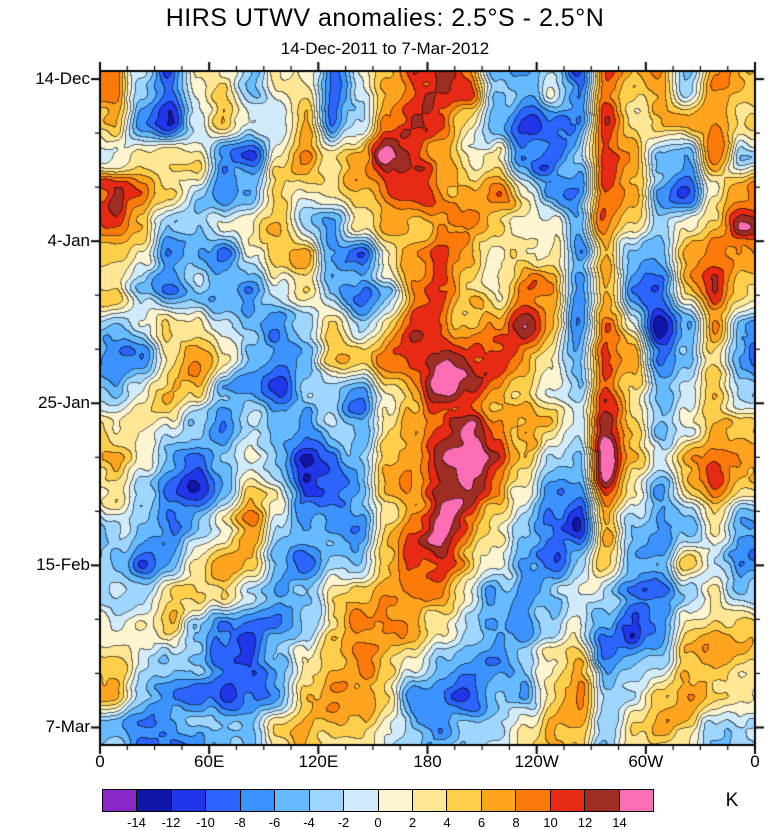  I want to click on colorbar-tick-label: -4, so click(309, 822).